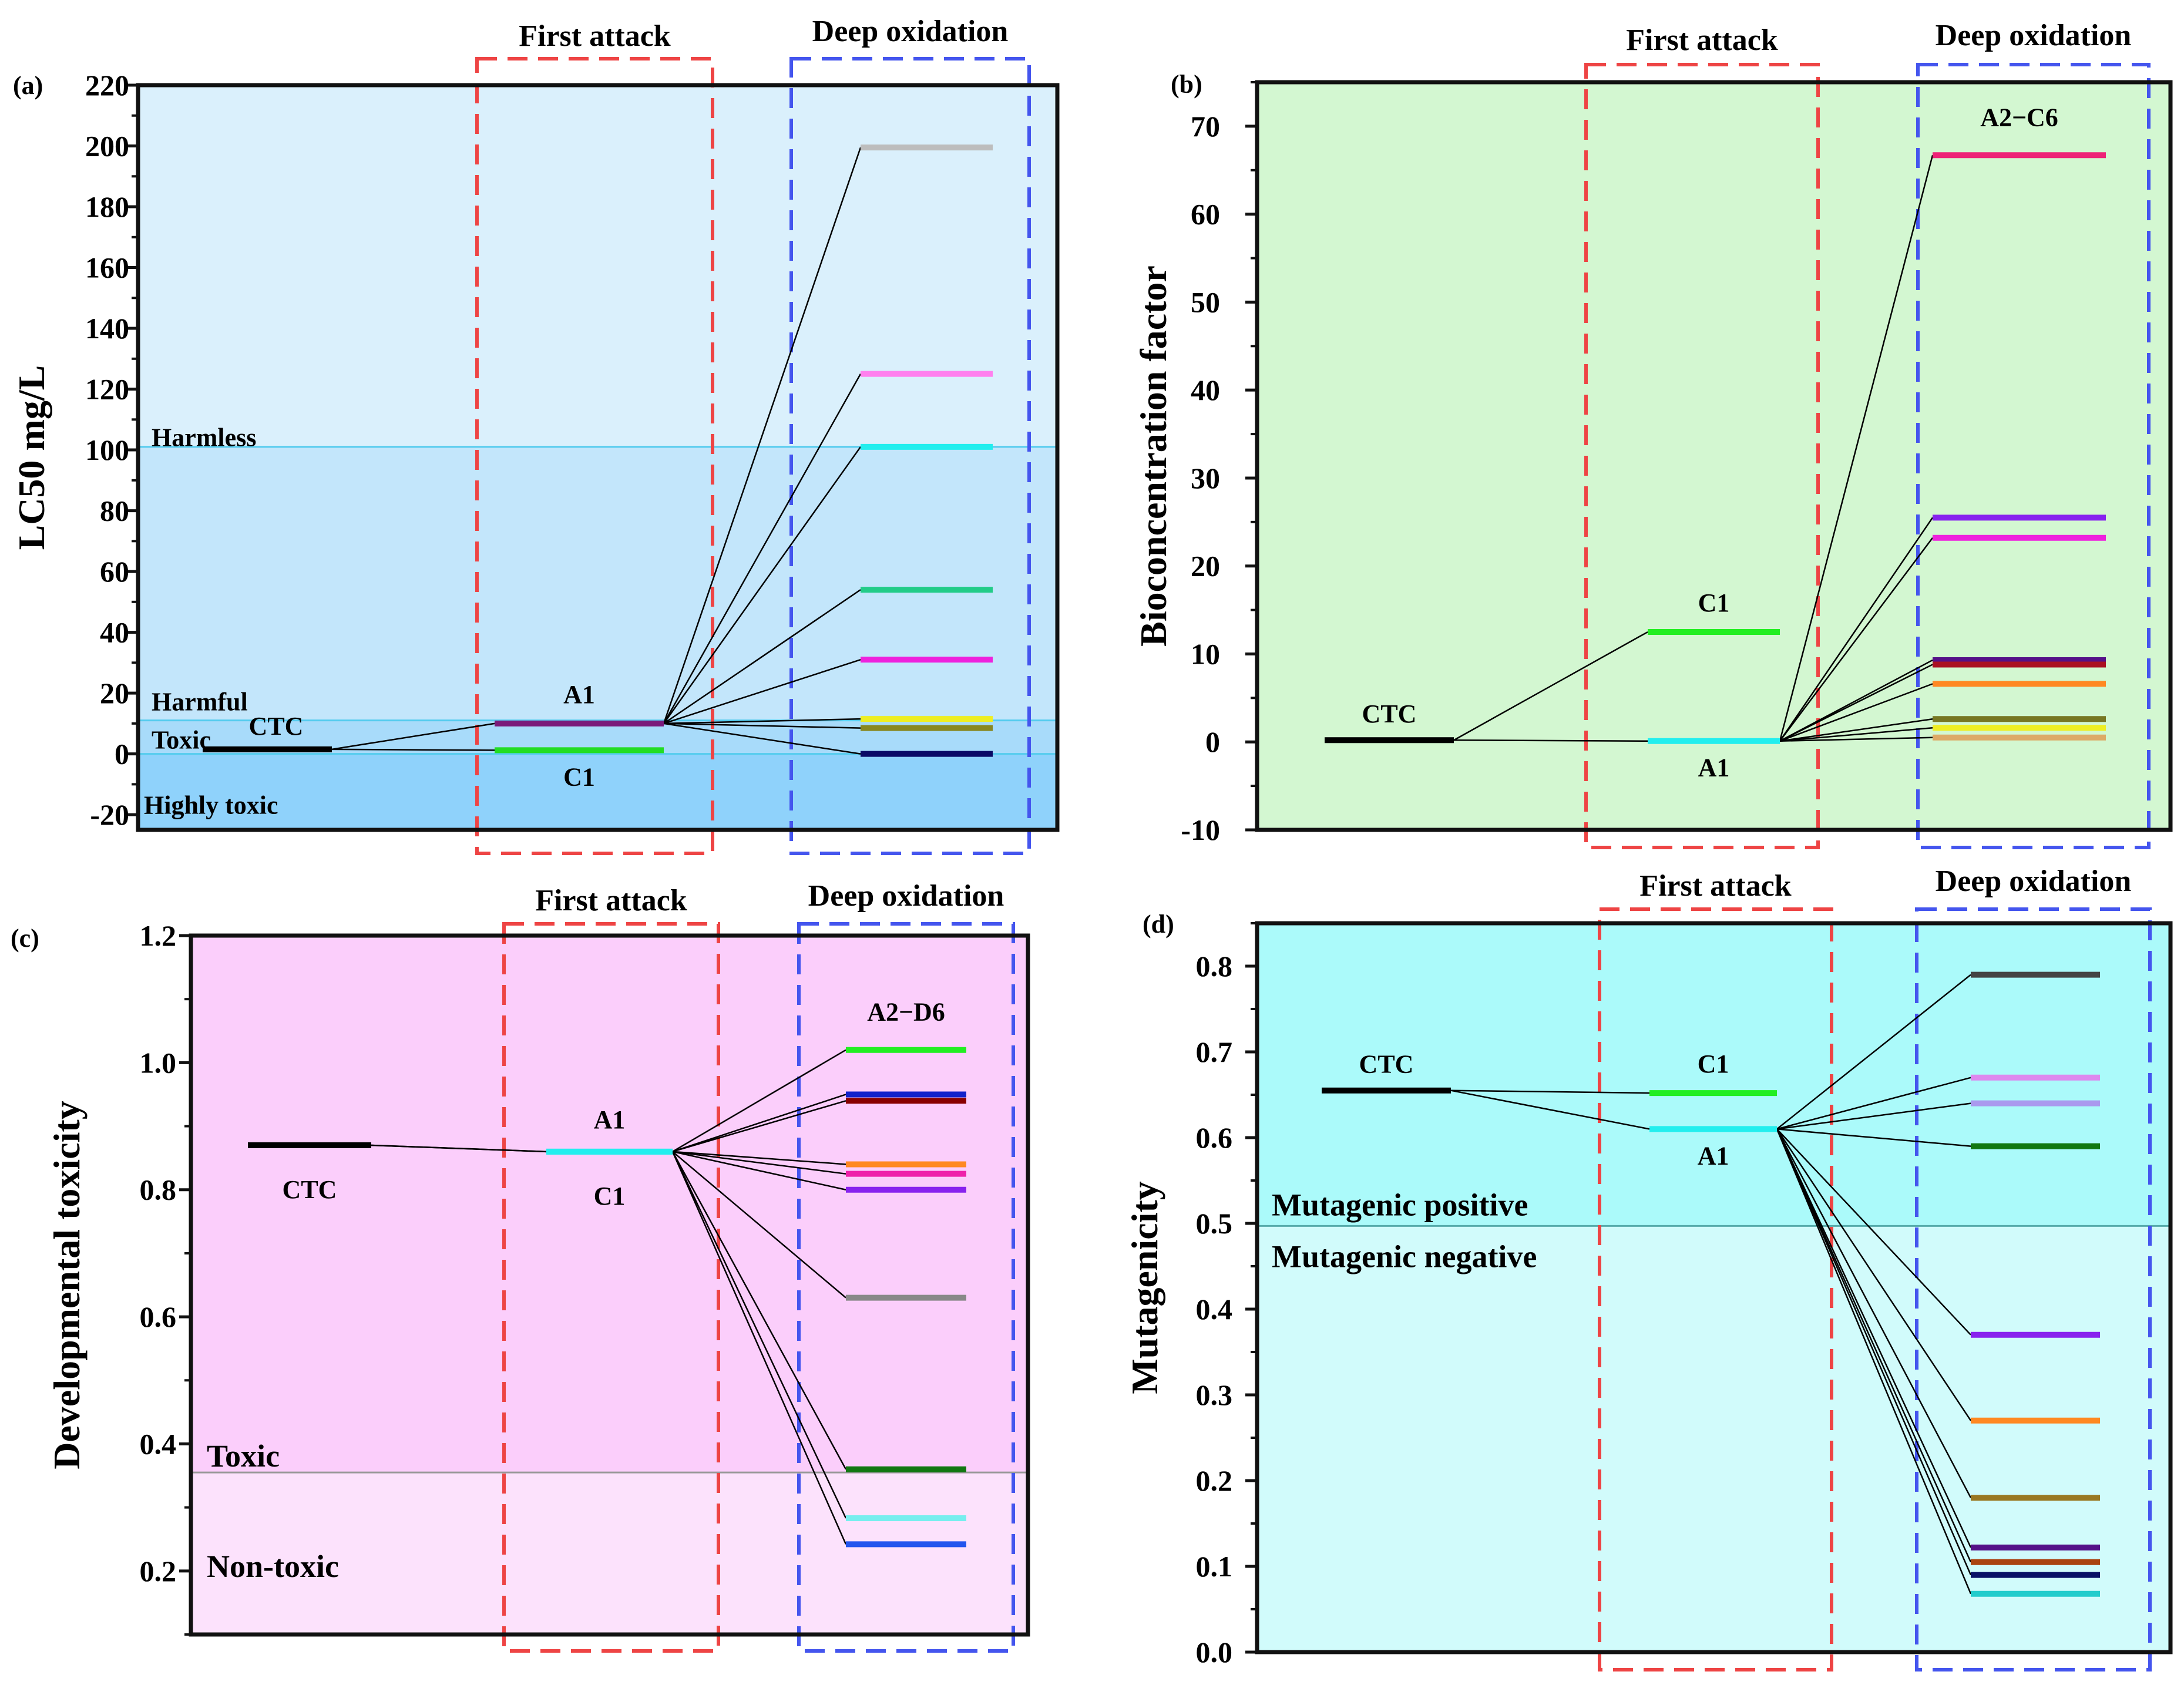 The height and width of the screenshot is (1685, 2184). I want to click on y-tick-label: 70, so click(1205, 126).